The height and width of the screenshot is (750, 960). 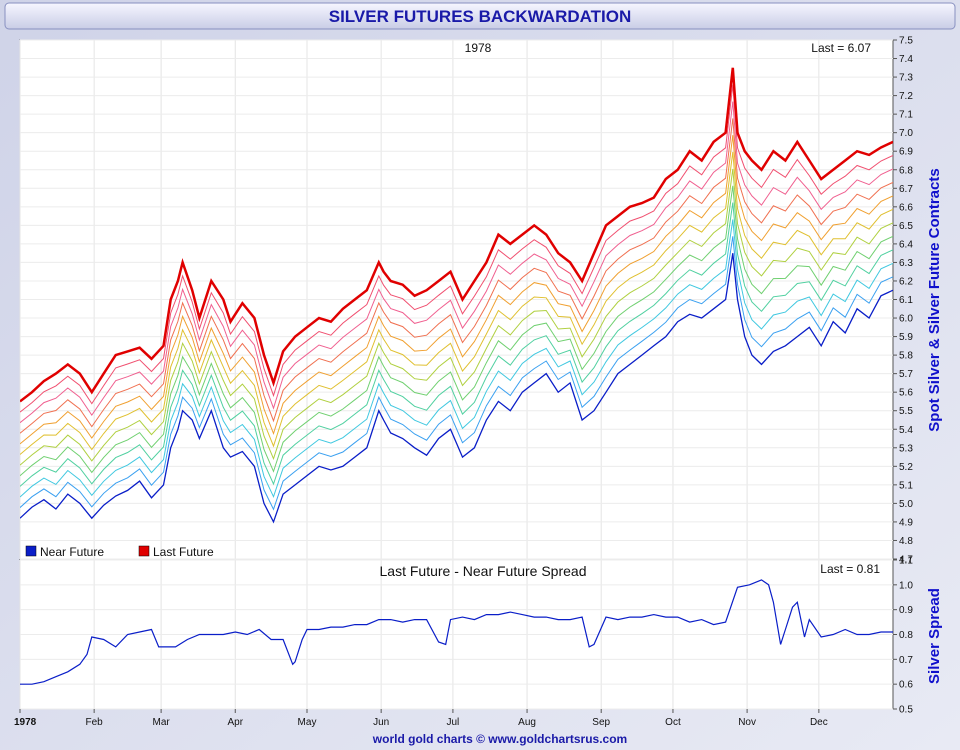 I want to click on legend-near-label: Near Future, so click(x=72, y=552).